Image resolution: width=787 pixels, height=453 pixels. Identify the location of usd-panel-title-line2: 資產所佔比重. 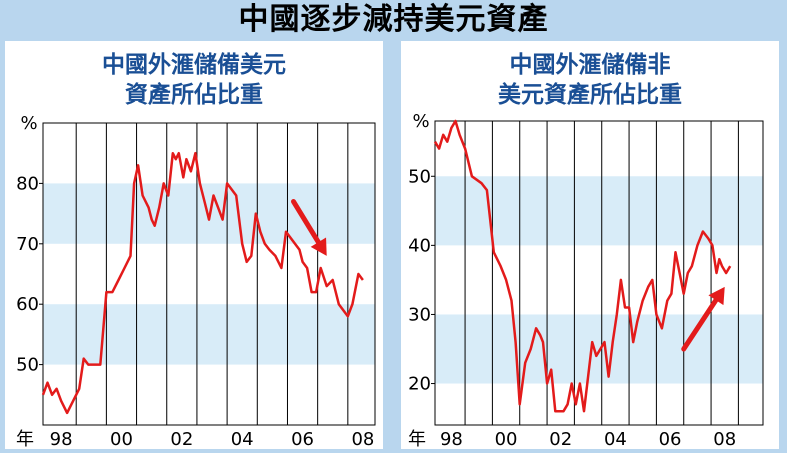
(194, 95).